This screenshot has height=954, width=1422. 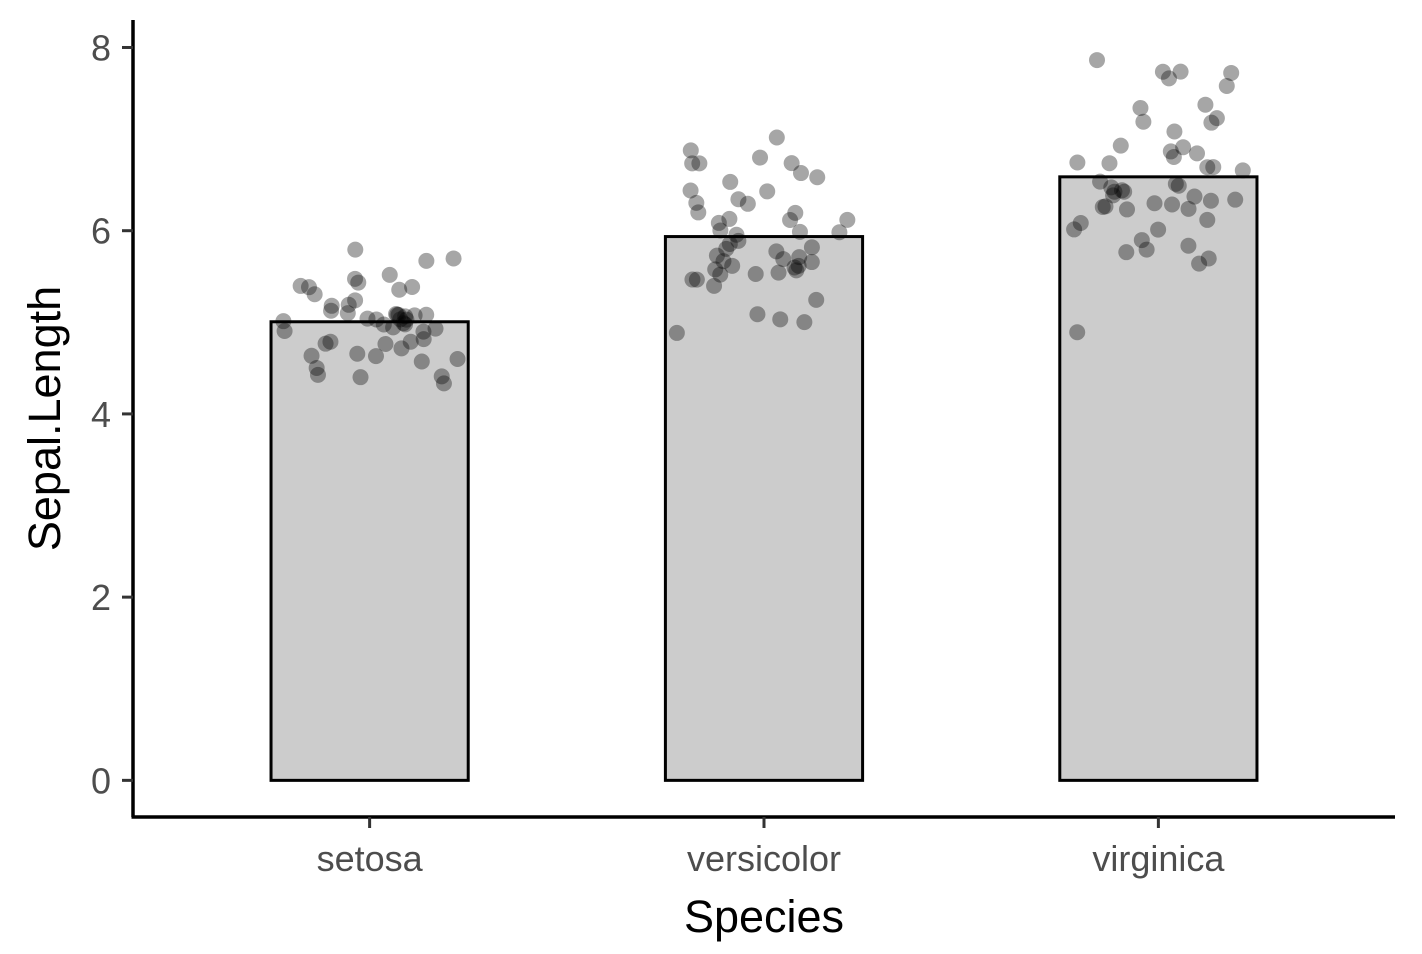 I want to click on x-tick-label: versicolor, so click(x=764, y=858).